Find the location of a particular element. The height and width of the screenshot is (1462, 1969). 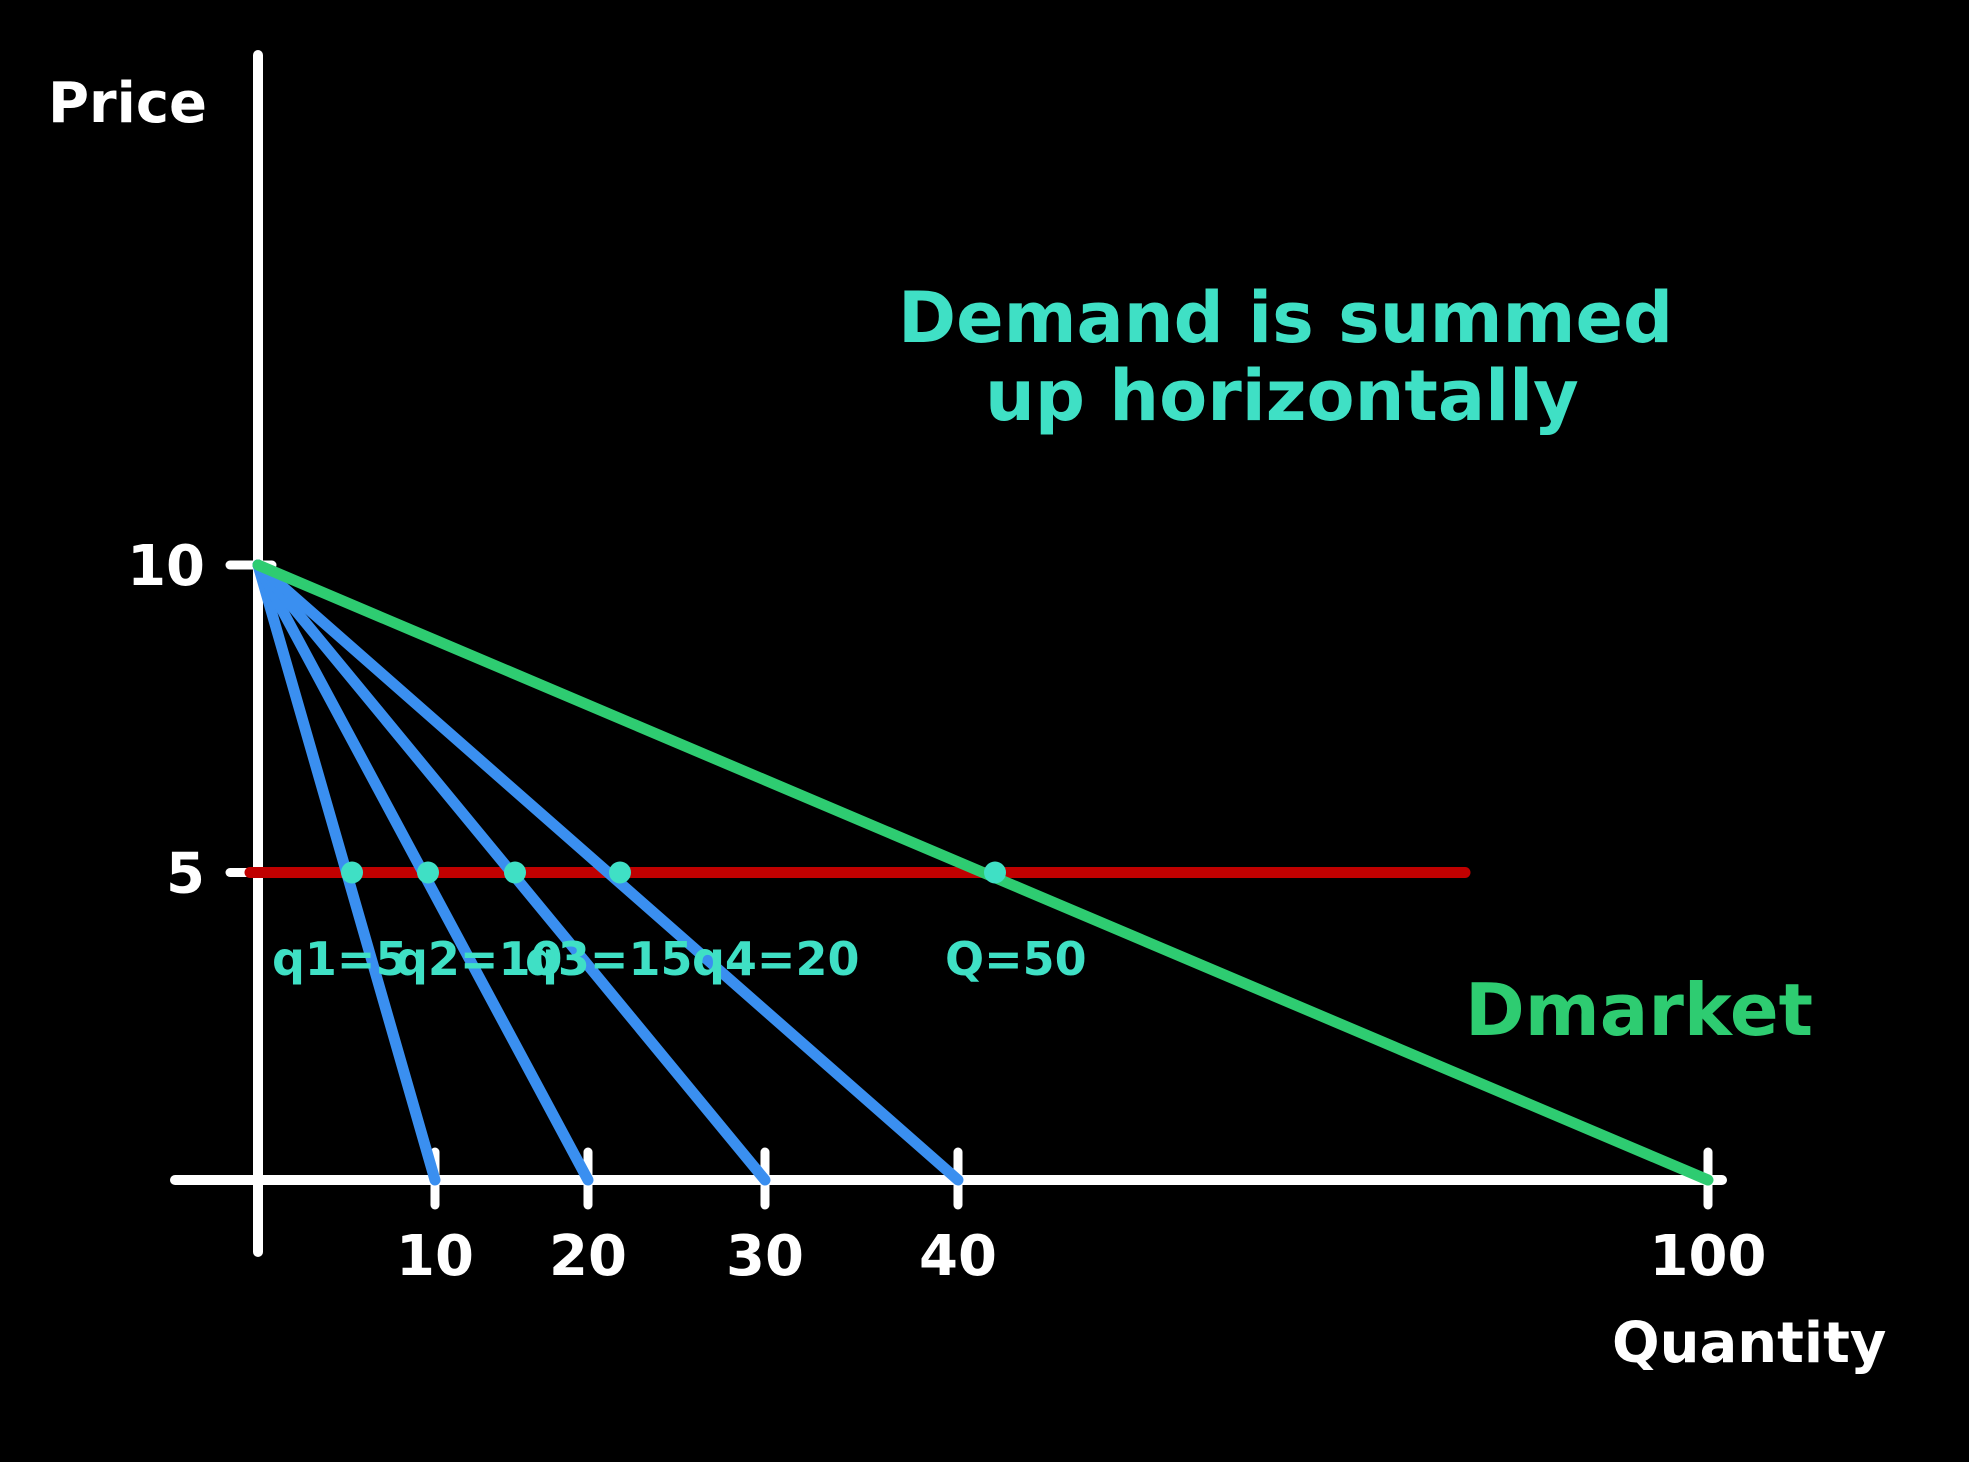

intersection-label: q3=15 is located at coordinates (609, 959).